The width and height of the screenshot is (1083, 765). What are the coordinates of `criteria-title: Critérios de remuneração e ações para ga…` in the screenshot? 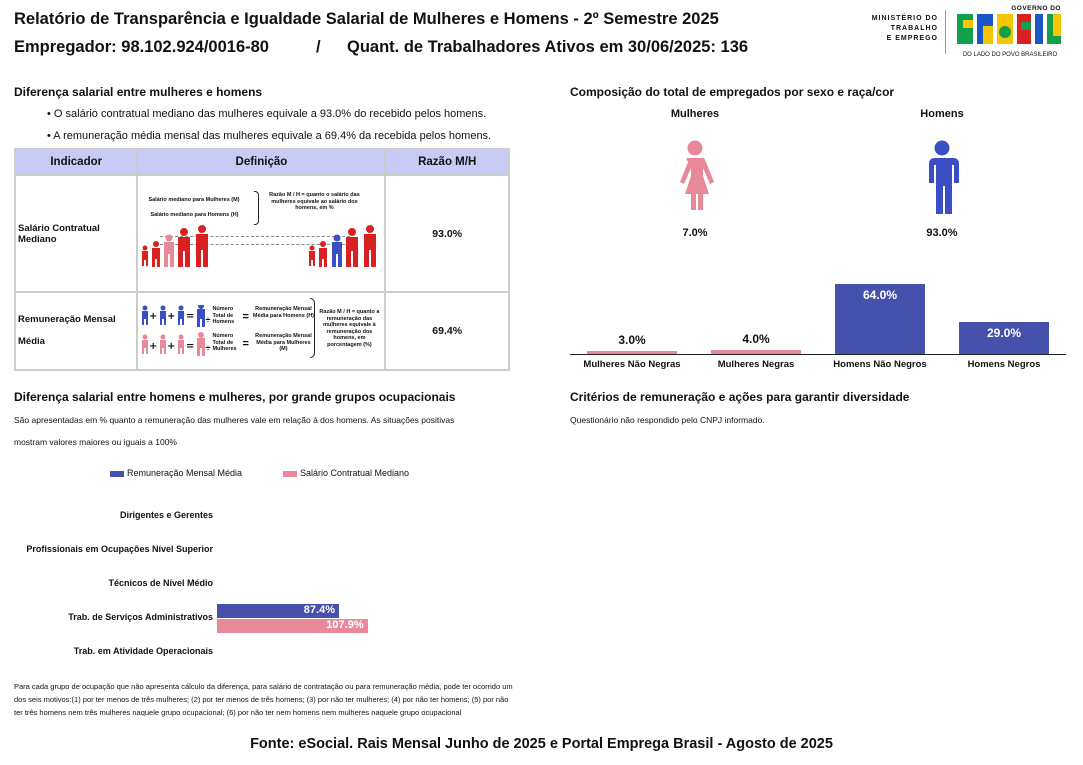 It's located at (740, 397).